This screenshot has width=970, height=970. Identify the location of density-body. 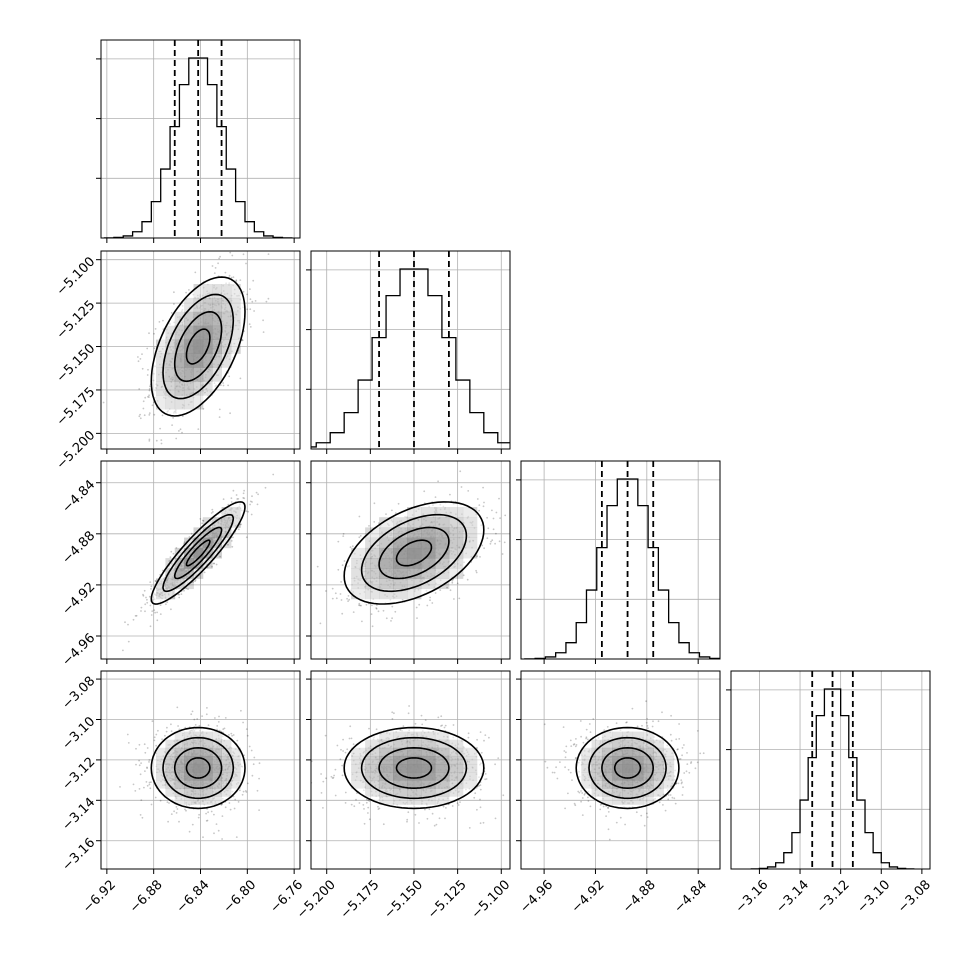
(411, 549).